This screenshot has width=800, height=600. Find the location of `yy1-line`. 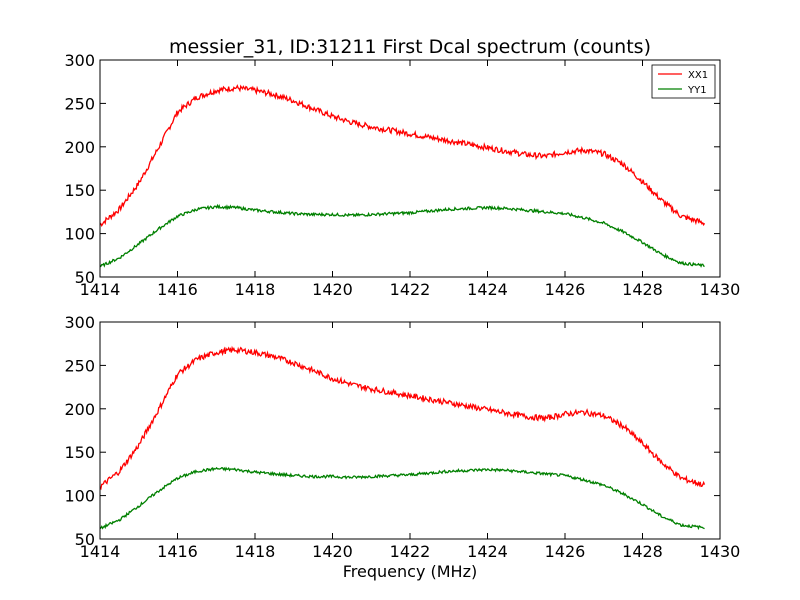

yy1-line is located at coordinates (402, 235).